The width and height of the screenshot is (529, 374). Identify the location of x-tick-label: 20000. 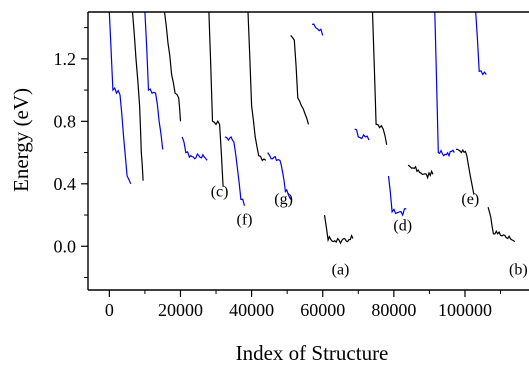
(180, 310).